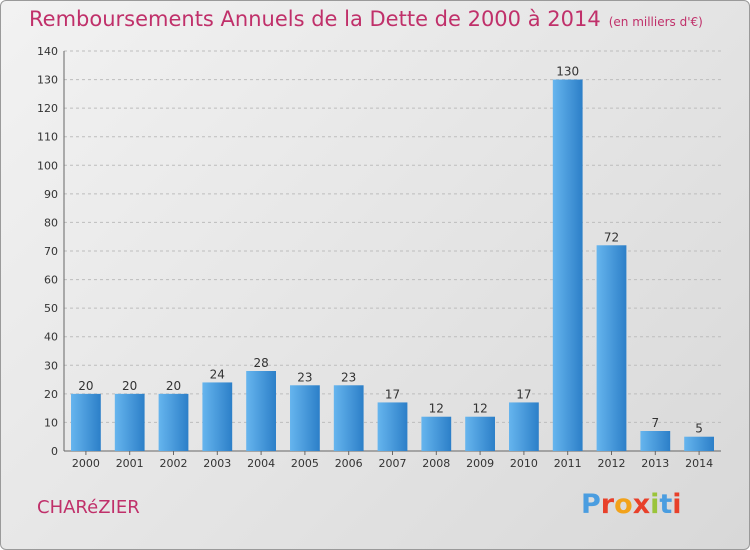 The width and height of the screenshot is (750, 550). Describe the element at coordinates (611, 237) in the screenshot. I see `value-label: 72` at that location.